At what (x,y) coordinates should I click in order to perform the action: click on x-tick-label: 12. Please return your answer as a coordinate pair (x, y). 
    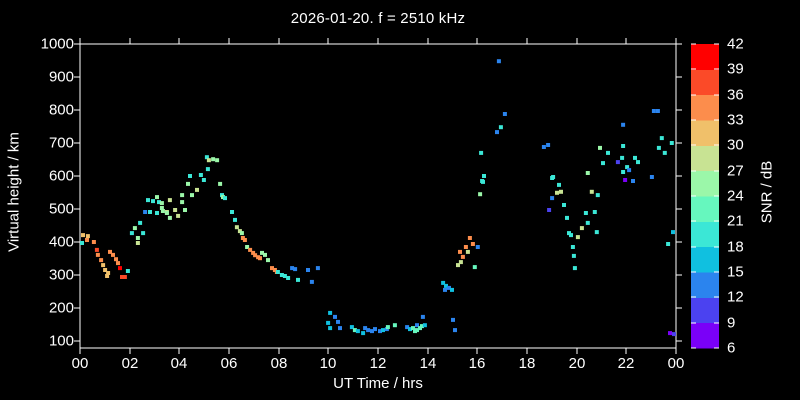
    Looking at the image, I should click on (378, 363).